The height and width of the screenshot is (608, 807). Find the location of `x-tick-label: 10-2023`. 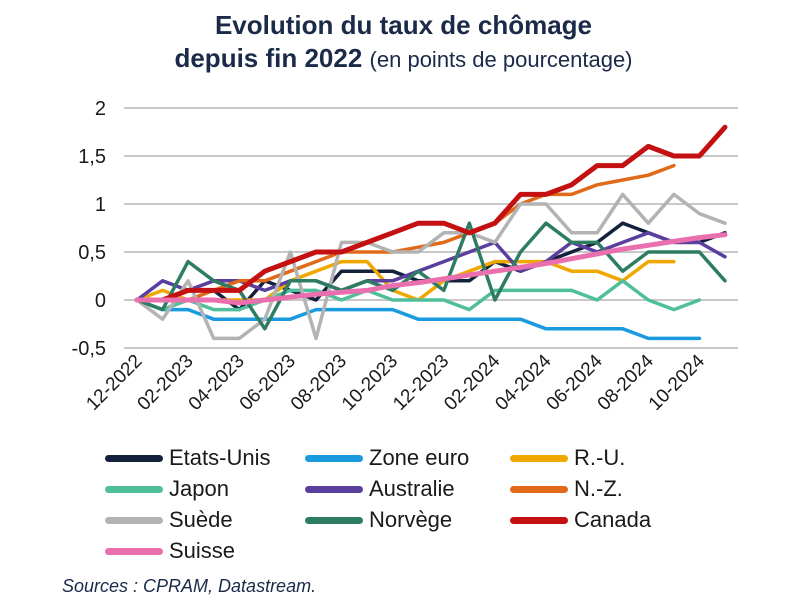

x-tick-label: 10-2023 is located at coordinates (370, 383).